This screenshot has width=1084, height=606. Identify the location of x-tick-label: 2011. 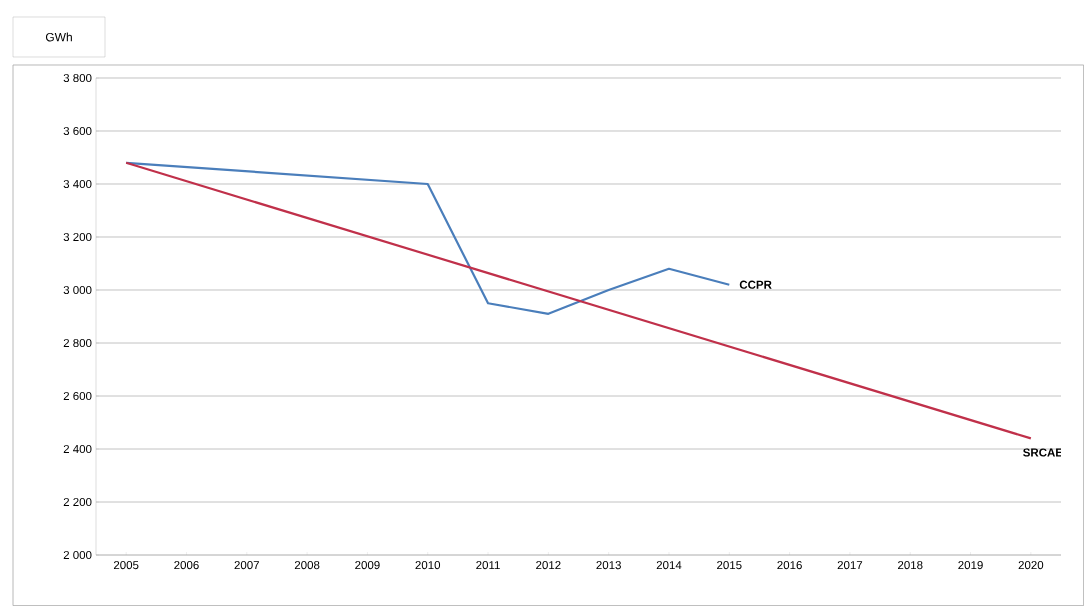
(488, 565).